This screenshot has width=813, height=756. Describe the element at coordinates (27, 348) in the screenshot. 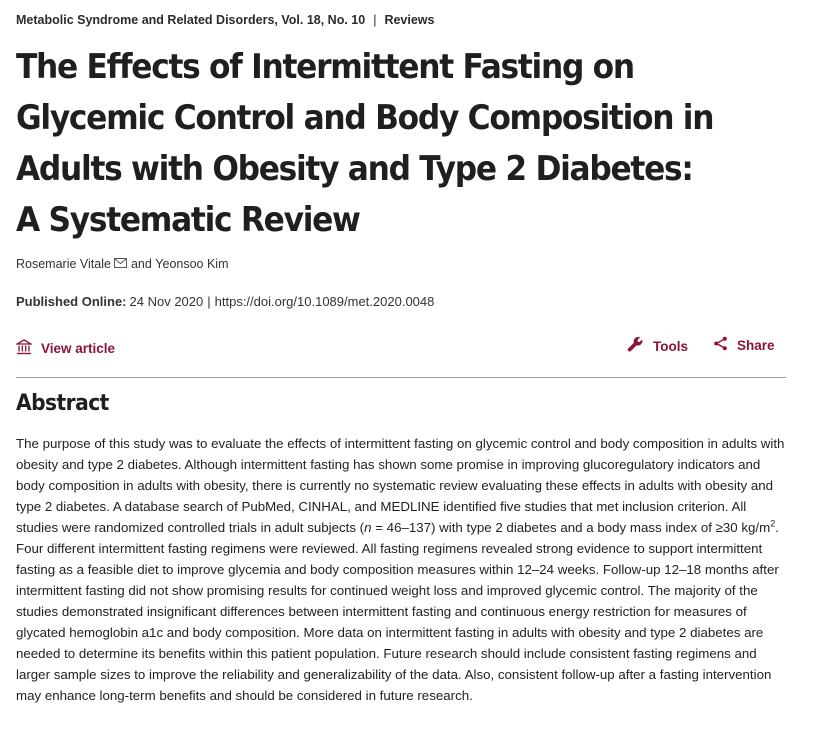

I see `institution-icon` at that location.